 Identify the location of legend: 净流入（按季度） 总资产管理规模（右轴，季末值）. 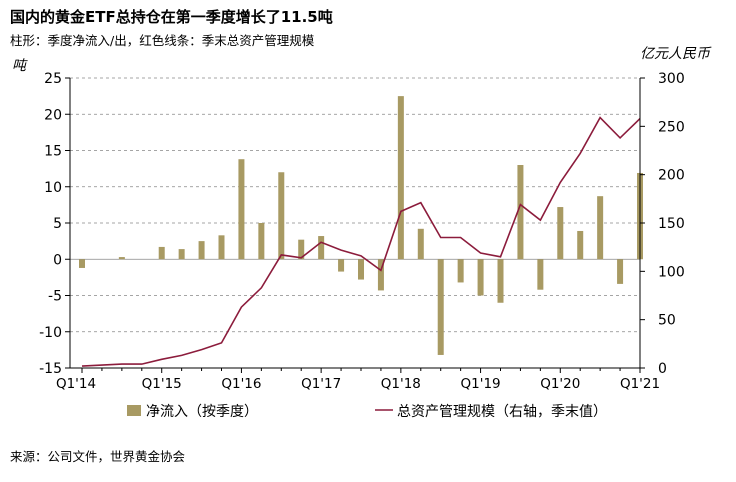
(367, 412).